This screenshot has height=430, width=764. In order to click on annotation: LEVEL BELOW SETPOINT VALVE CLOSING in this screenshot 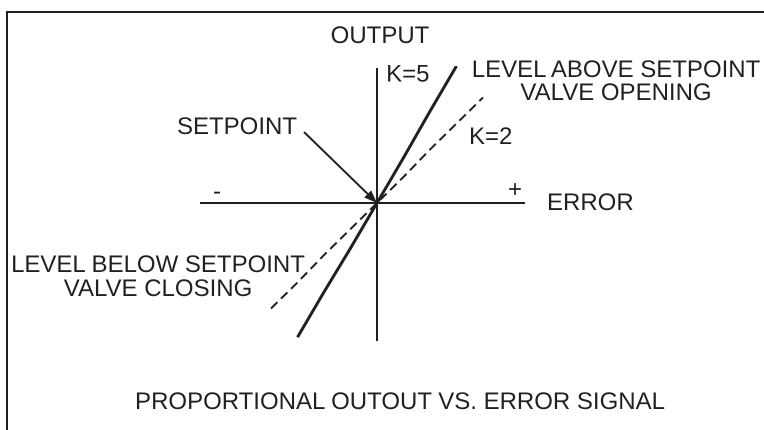, I will do `click(158, 276)`.